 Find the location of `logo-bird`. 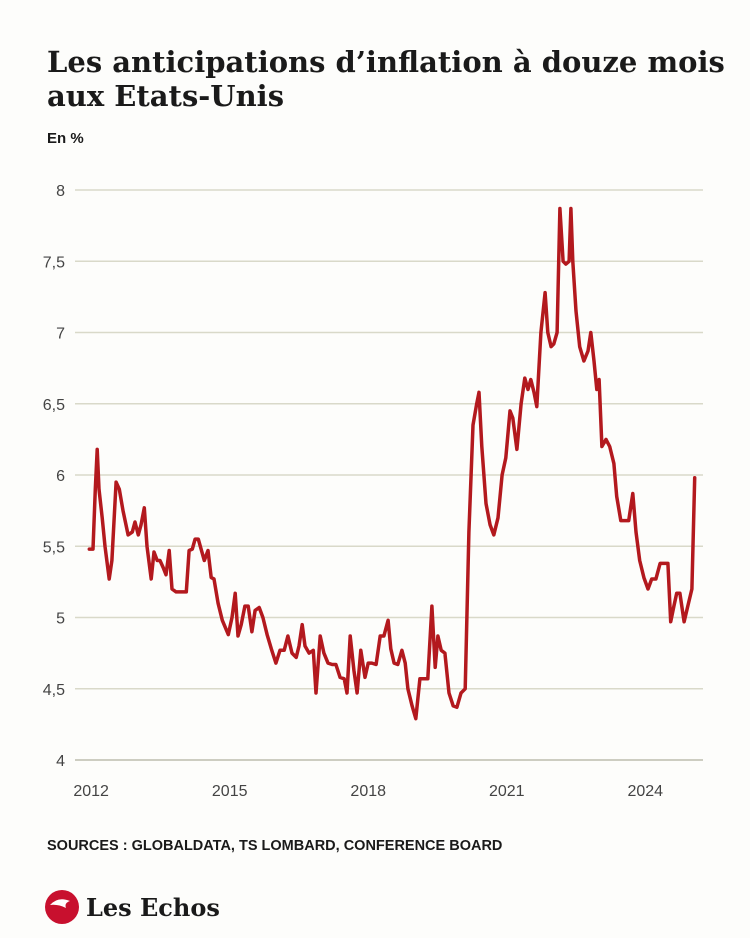

logo-bird is located at coordinates (60, 903).